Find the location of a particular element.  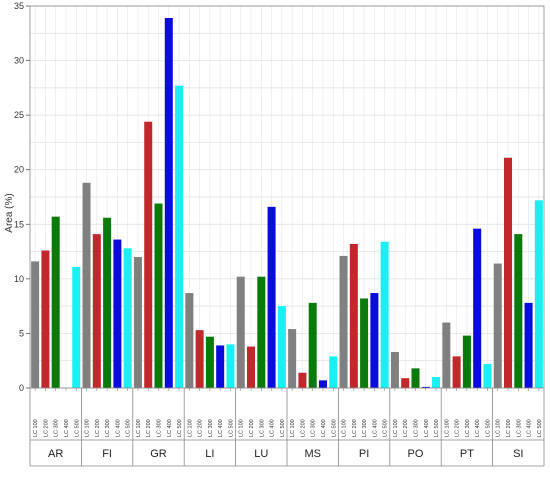

y-tick-label: 0 is located at coordinates (21, 388).